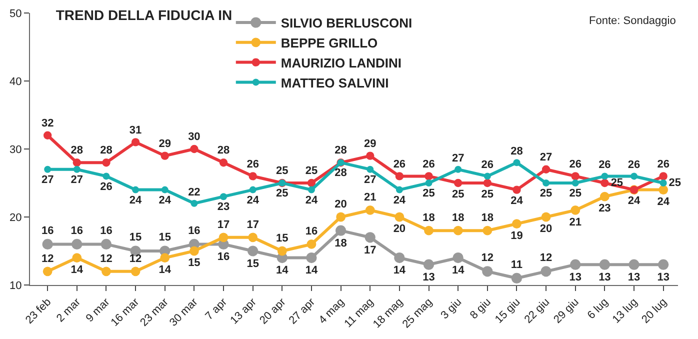 The height and width of the screenshot is (339, 698). I want to click on legend-label: MATTEO SALVINI, so click(334, 82).